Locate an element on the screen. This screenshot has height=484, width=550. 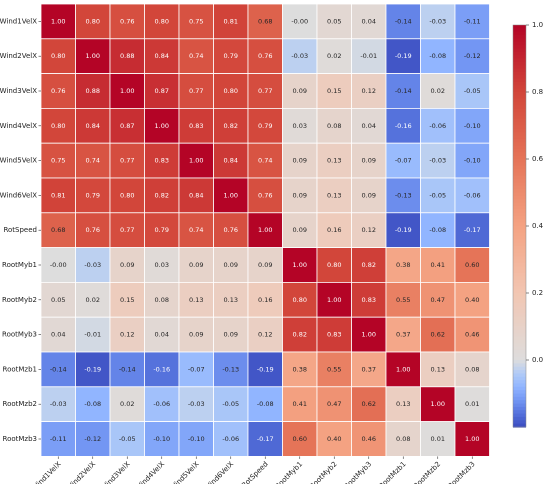
cell-value-5-2: 0.80 is located at coordinates (127, 195).